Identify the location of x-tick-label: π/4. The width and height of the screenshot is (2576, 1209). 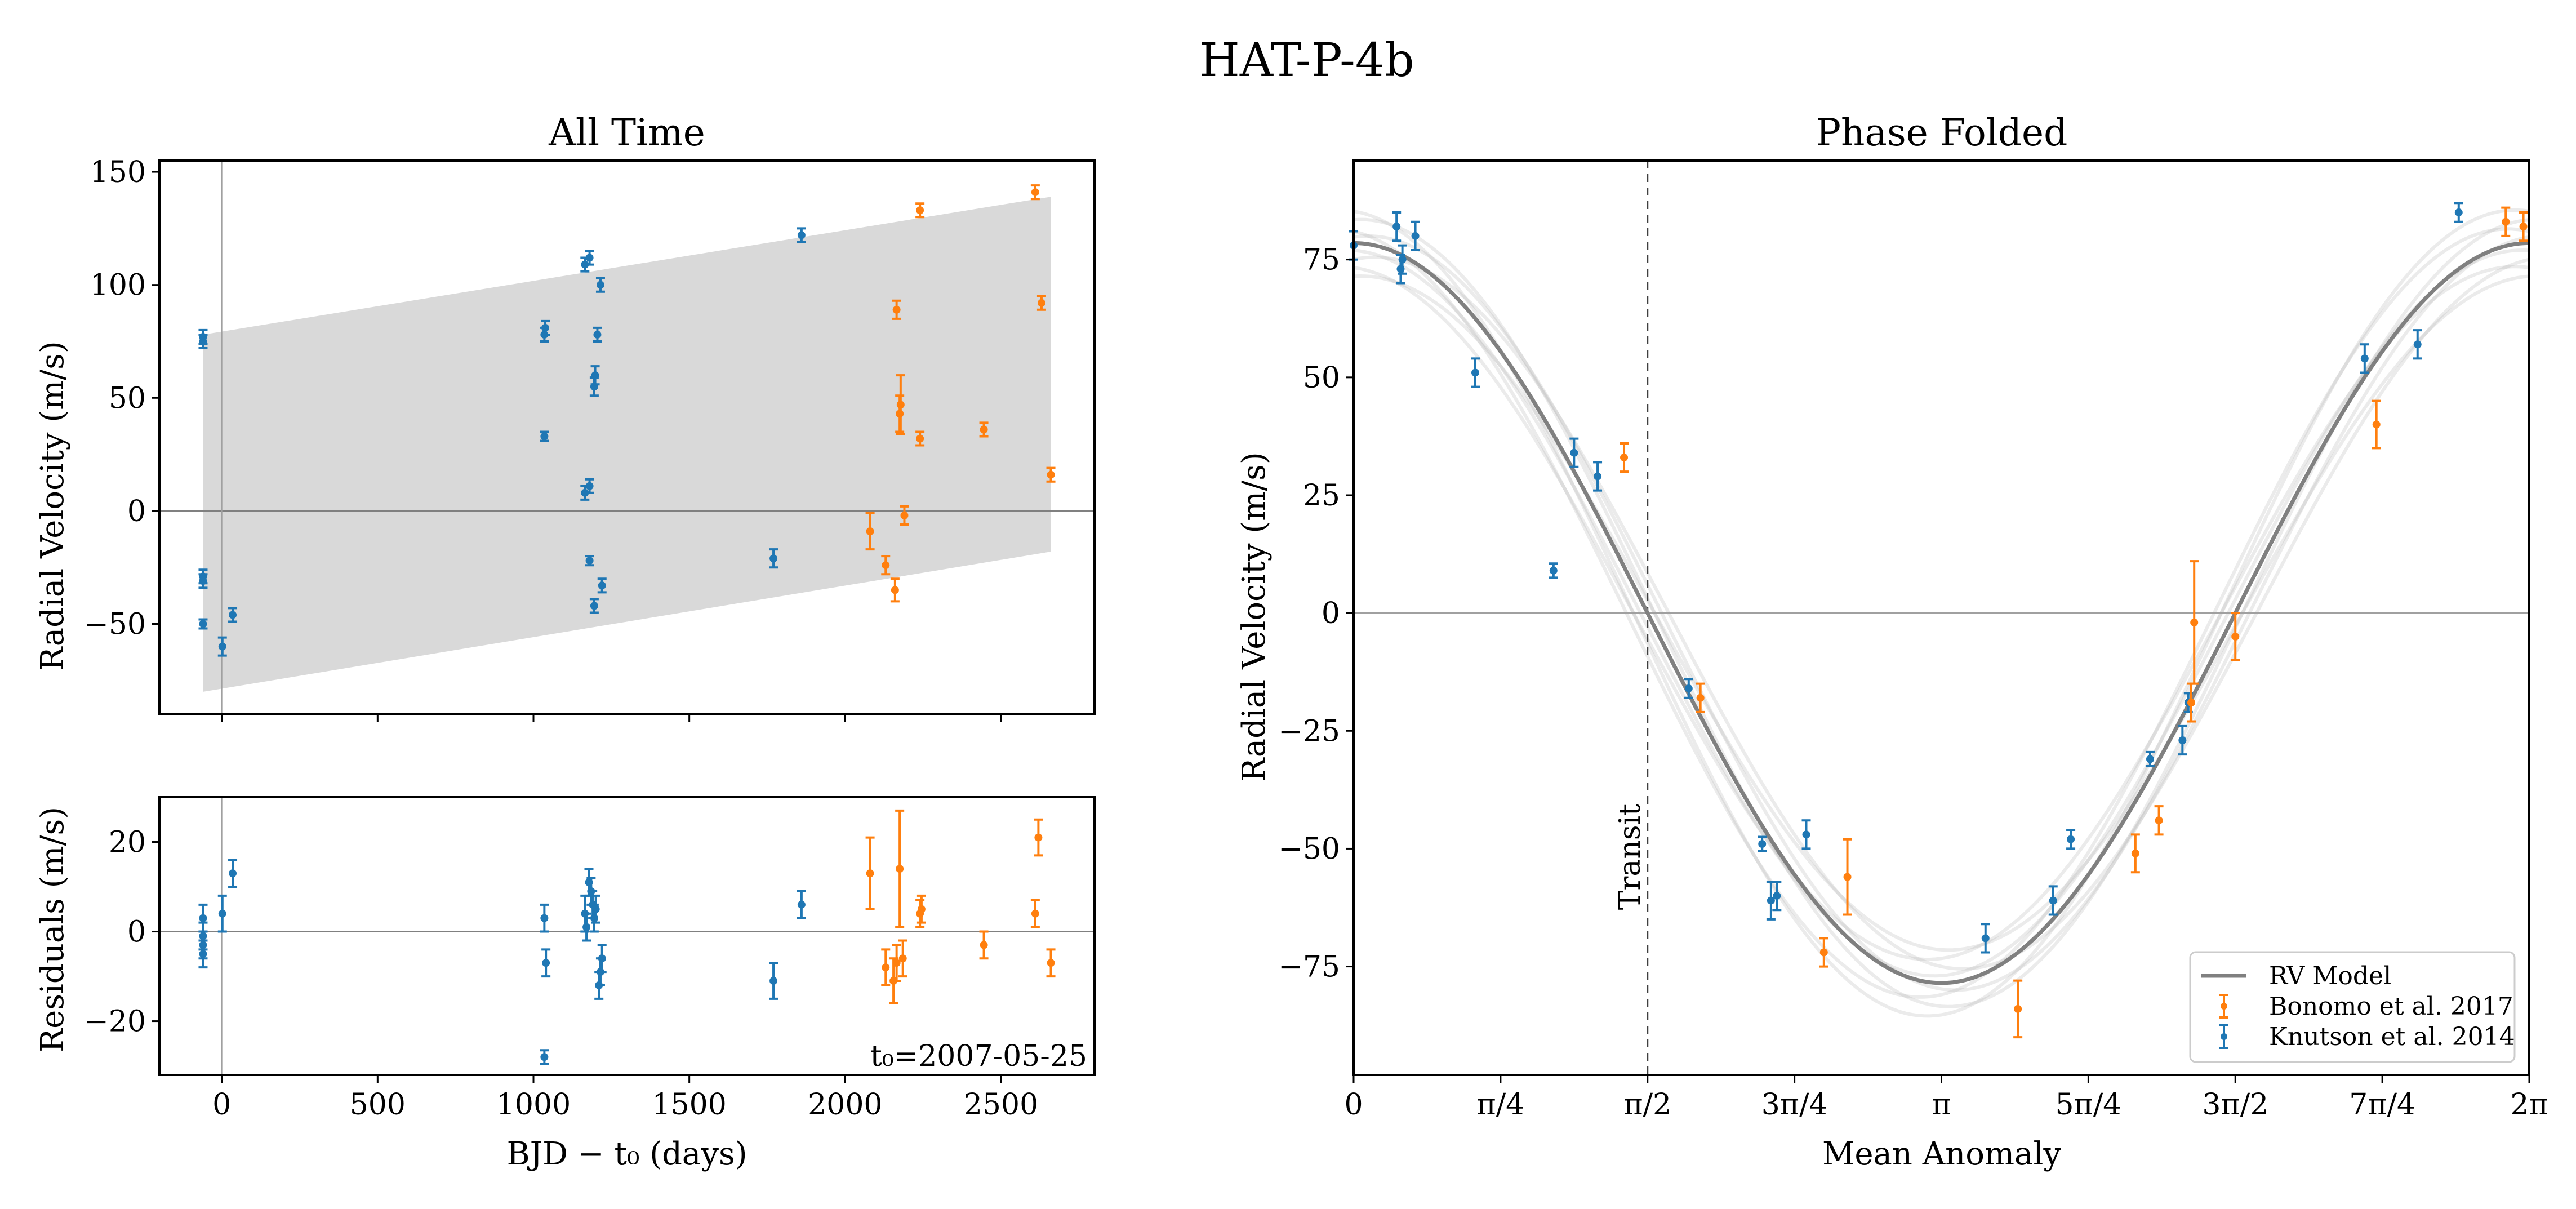
(1500, 1105).